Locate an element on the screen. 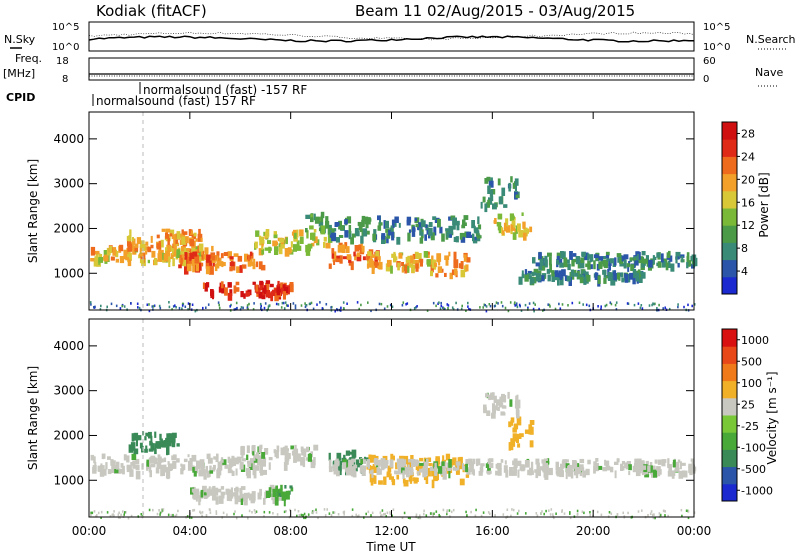 The width and height of the screenshot is (800, 558). y-tick-label: 2000 is located at coordinates (68, 228).